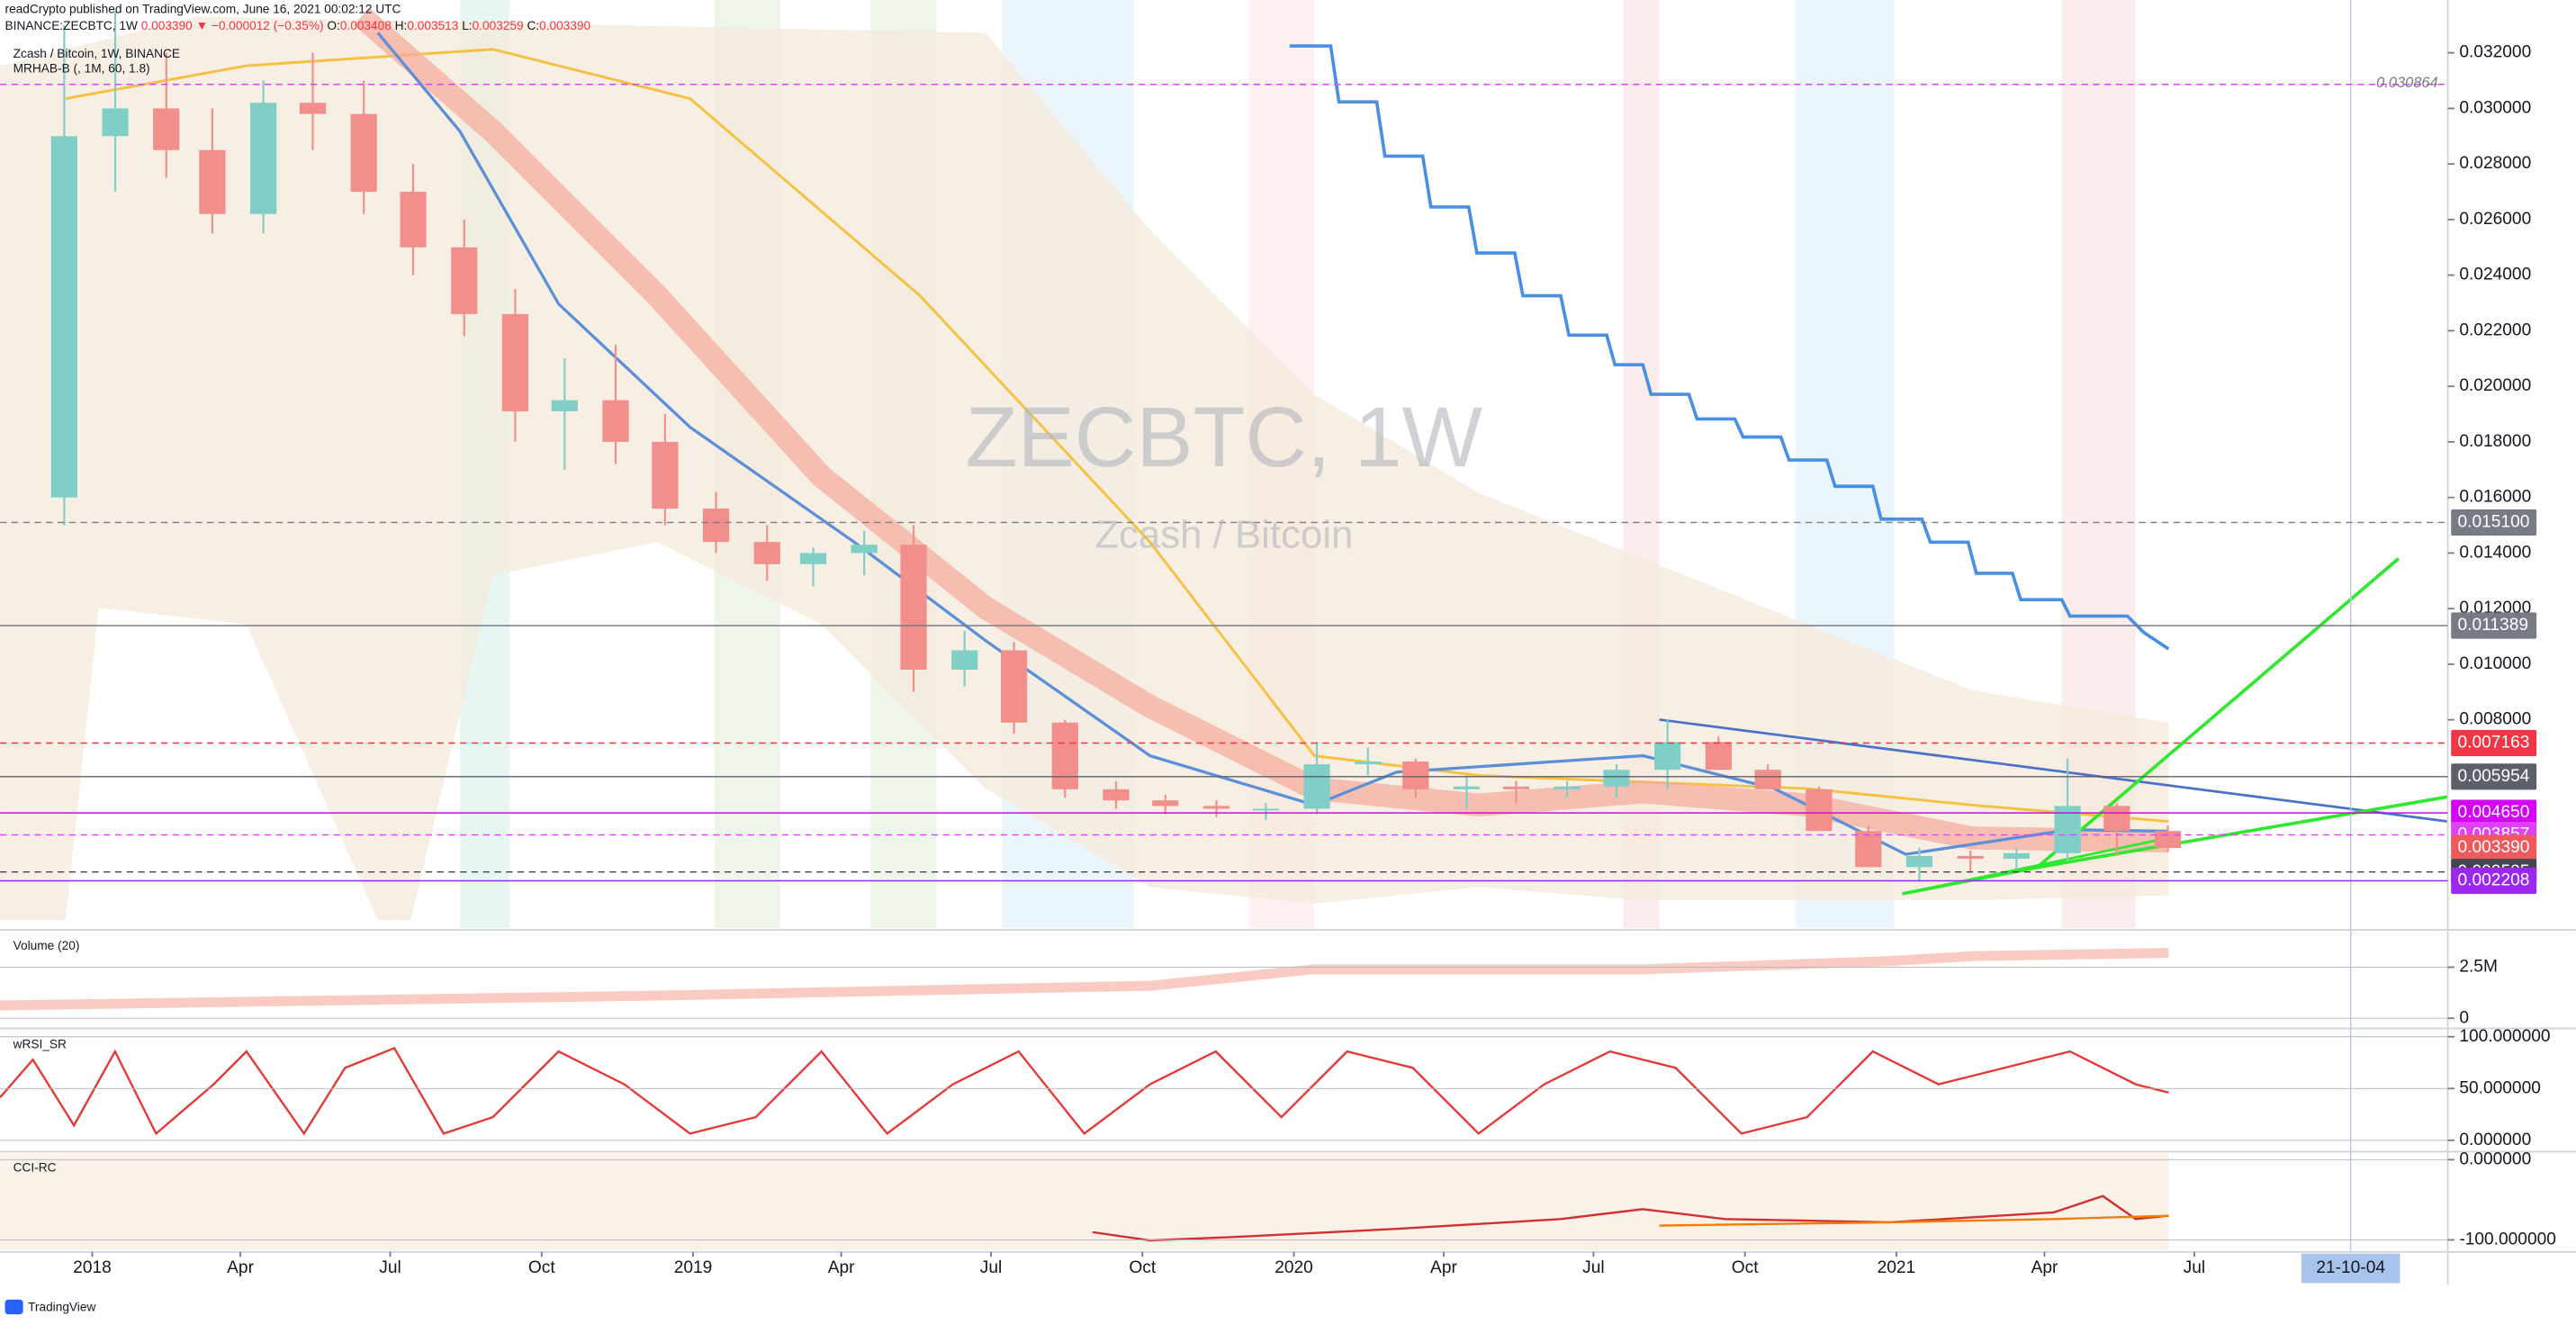 This screenshot has height=1325, width=2576. I want to click on y-tick-label: 0.032000, so click(2495, 52).